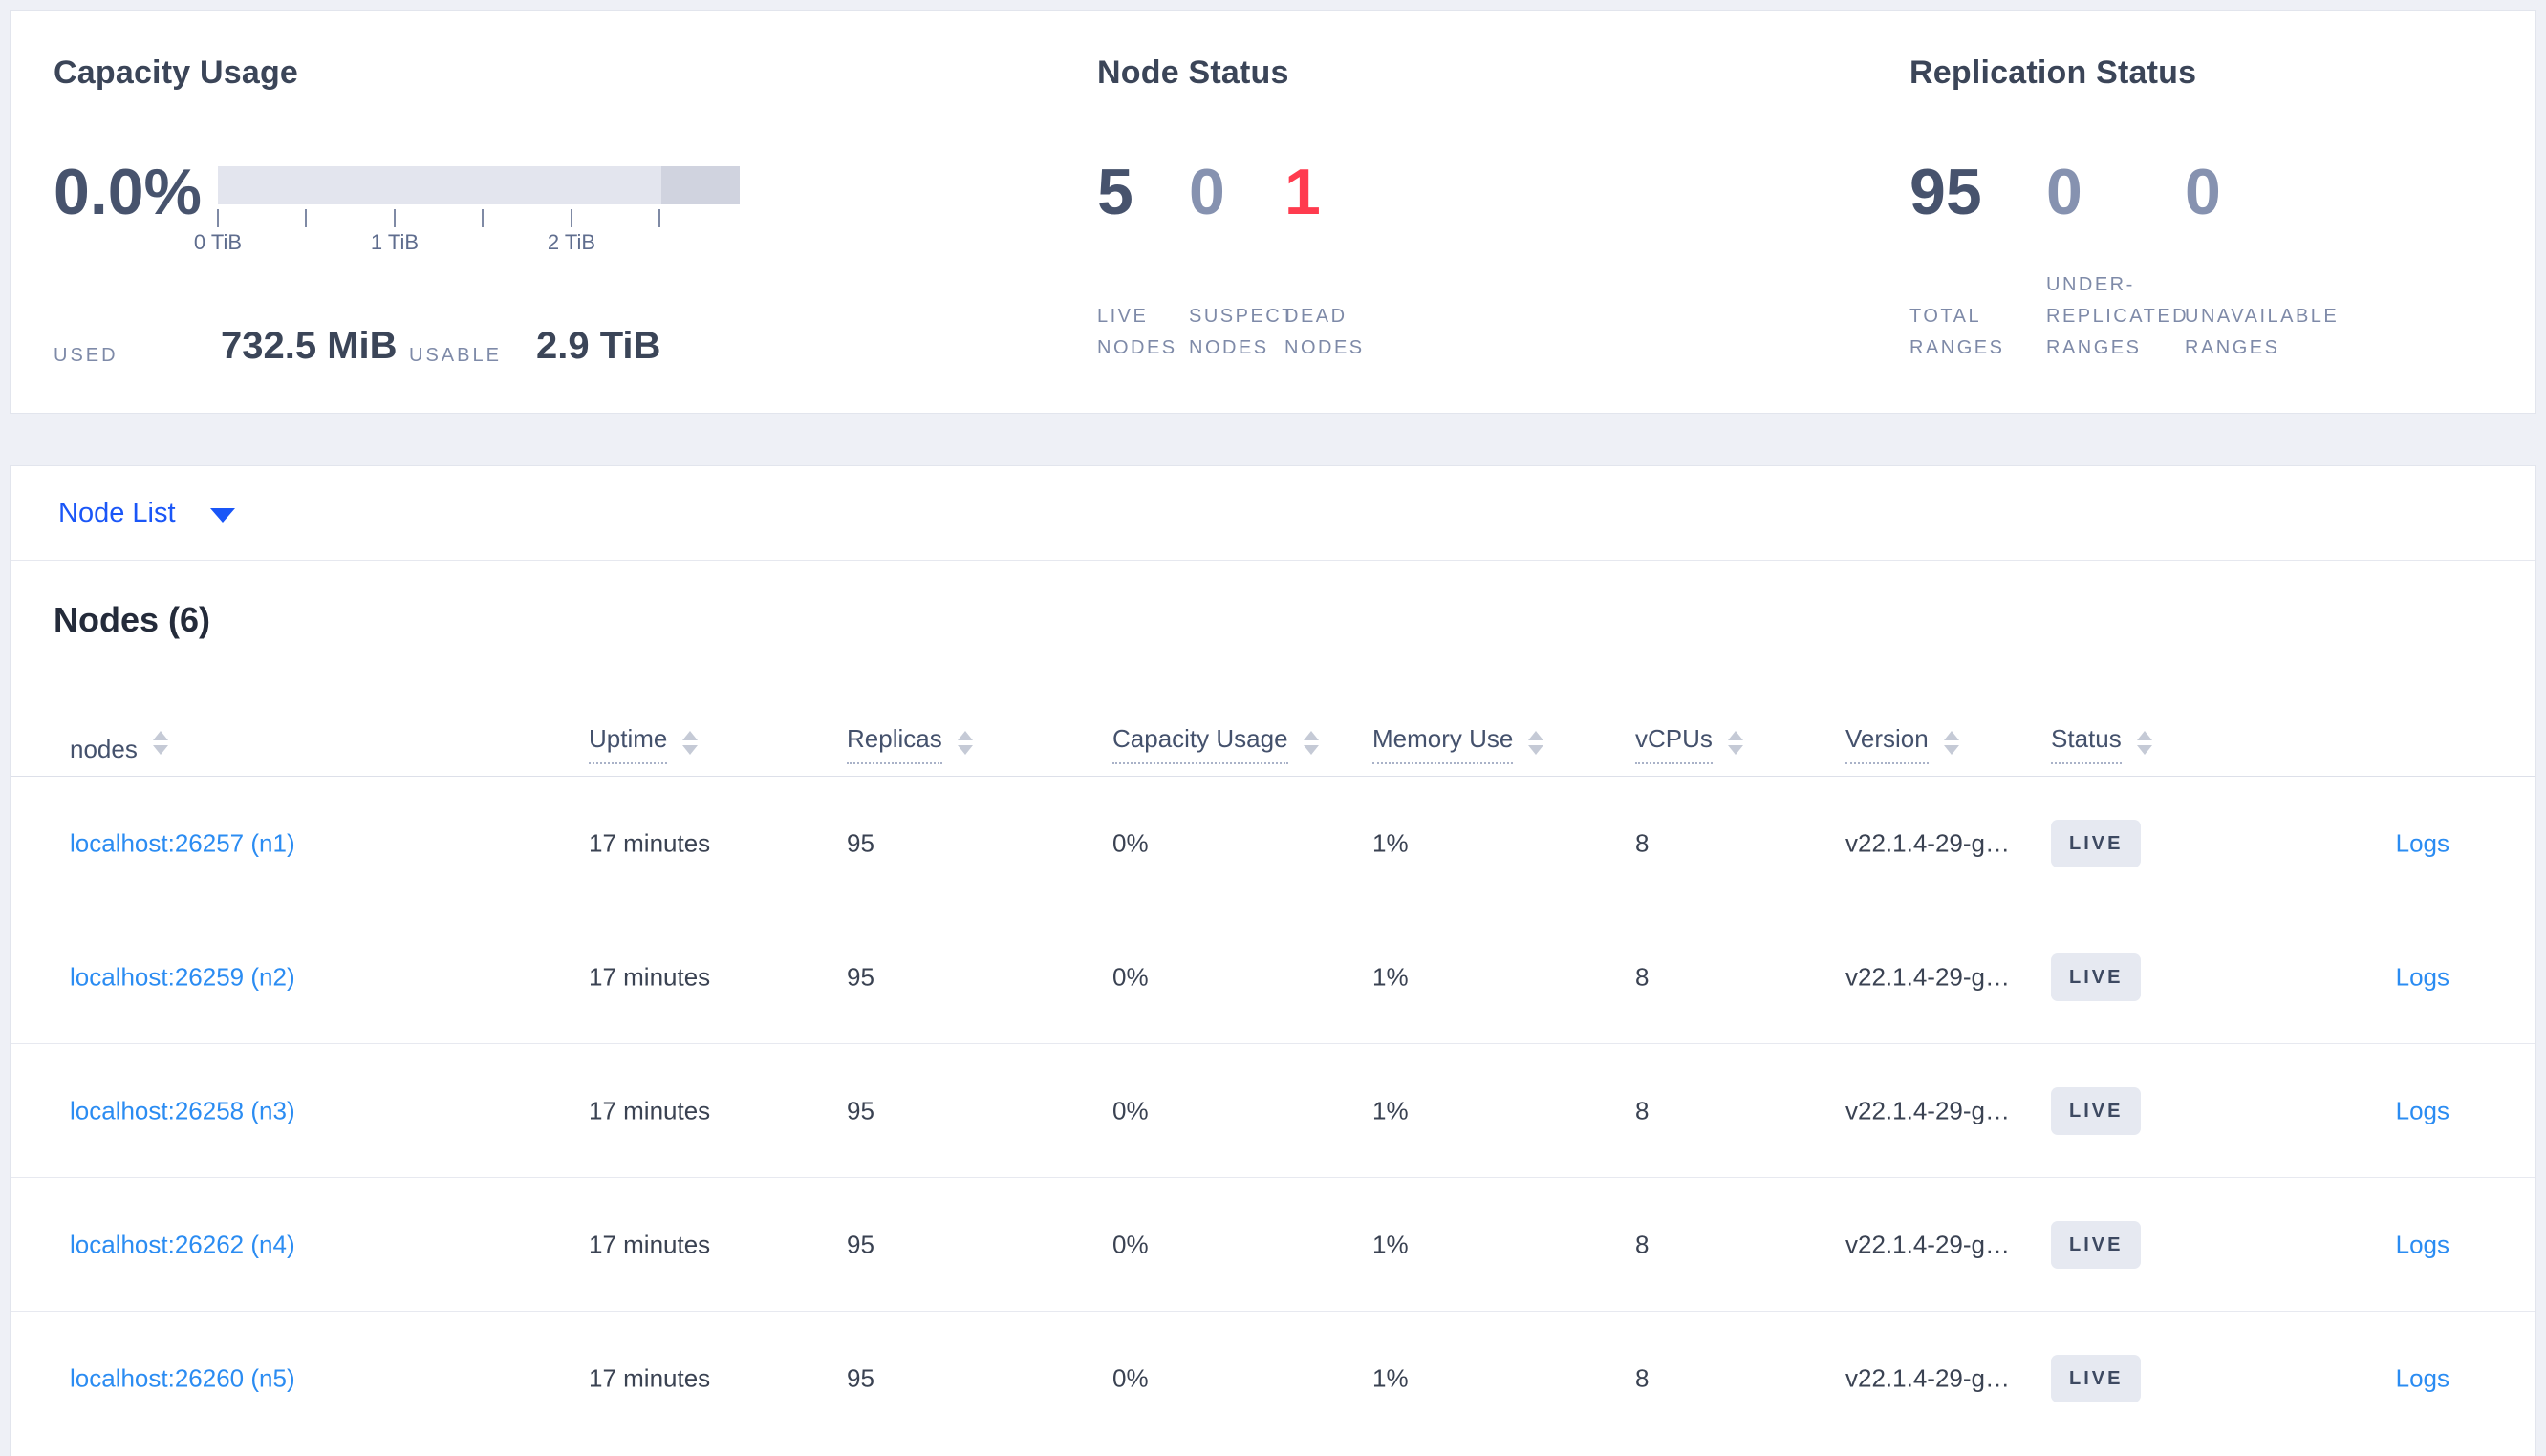 The height and width of the screenshot is (1456, 2546). Describe the element at coordinates (309, 346) in the screenshot. I see `used-value: 732.5 MiB` at that location.